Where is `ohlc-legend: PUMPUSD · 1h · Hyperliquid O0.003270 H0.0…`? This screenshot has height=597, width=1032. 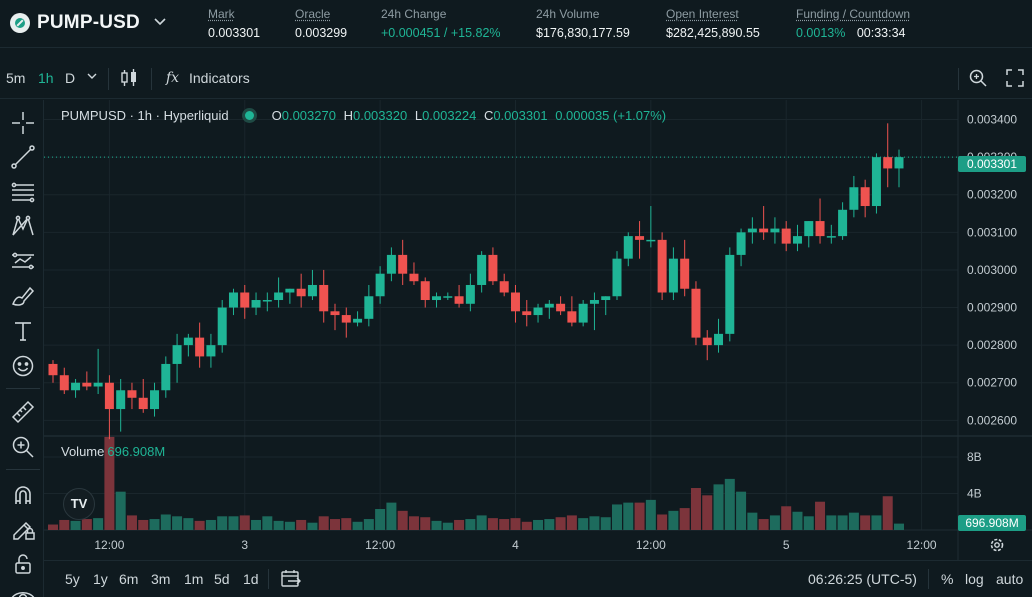
ohlc-legend: PUMPUSD · 1h · Hyperliquid O0.003270 H0.0… is located at coordinates (363, 115).